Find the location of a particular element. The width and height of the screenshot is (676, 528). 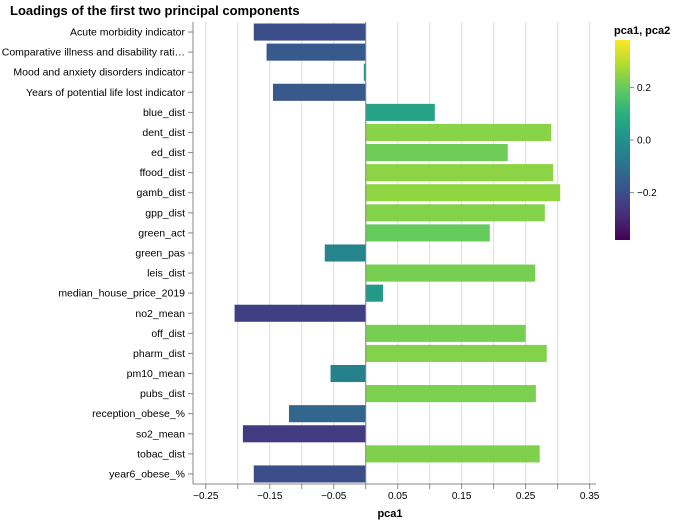

y-tick-label: pharm_dist is located at coordinates (159, 354).